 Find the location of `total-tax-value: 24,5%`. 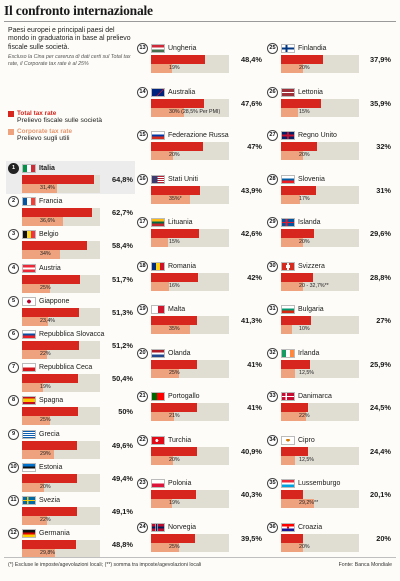

total-tax-value: 24,5% is located at coordinates (380, 408).